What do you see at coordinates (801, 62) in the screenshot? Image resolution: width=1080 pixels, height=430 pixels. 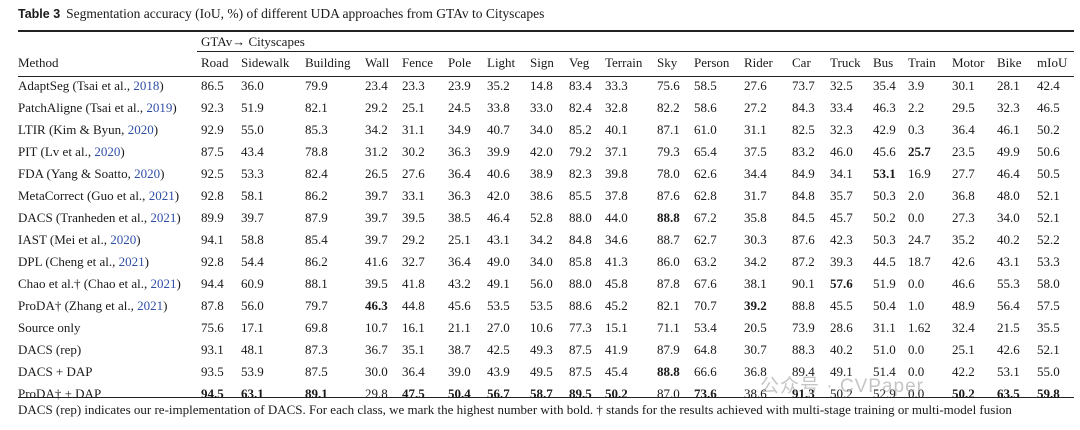 I see `column-header-car: Car` at bounding box center [801, 62].